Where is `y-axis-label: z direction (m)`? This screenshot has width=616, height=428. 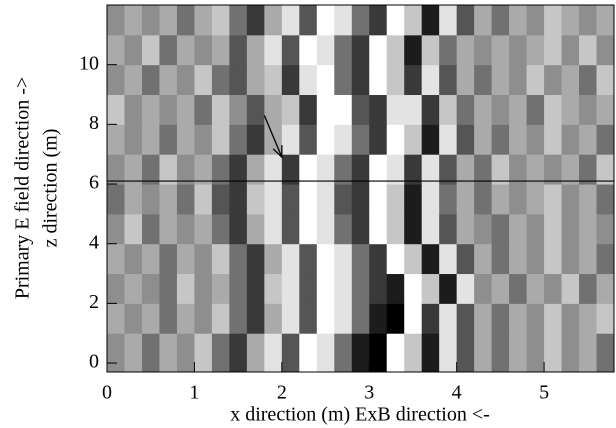 y-axis-label: z direction (m) is located at coordinates (51, 188).